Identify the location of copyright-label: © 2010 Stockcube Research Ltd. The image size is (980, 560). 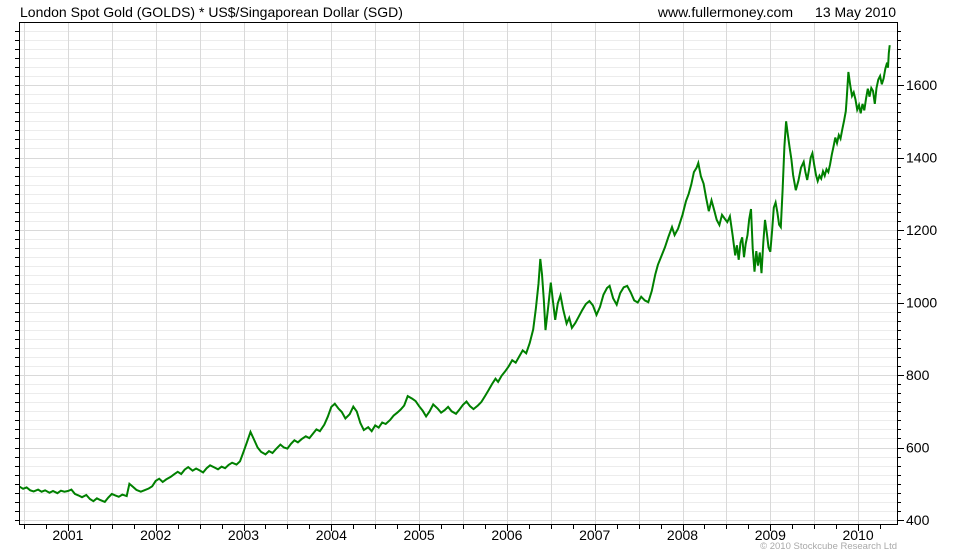
(828, 546).